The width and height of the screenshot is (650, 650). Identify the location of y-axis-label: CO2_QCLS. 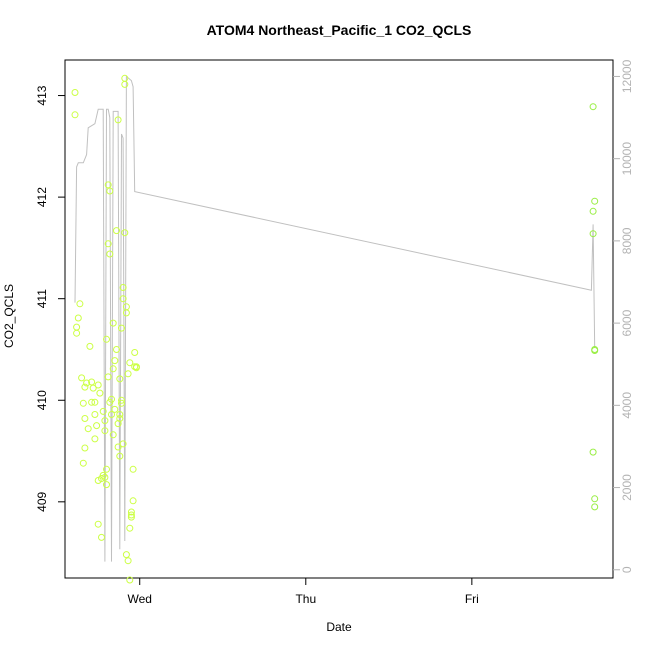
(9, 316).